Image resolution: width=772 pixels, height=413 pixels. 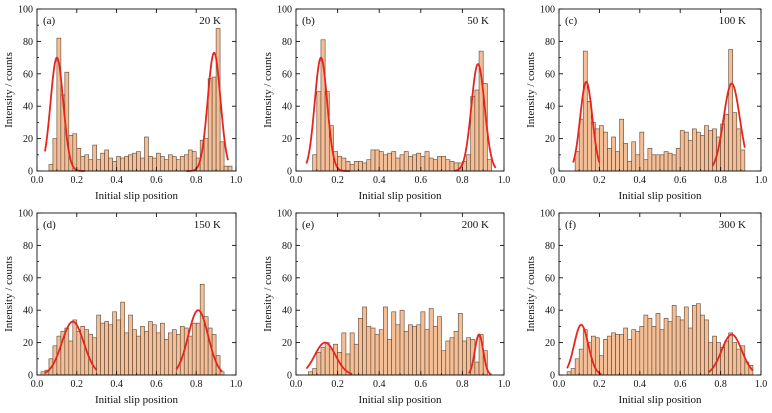 What do you see at coordinates (660, 196) in the screenshot?
I see `x-axis-label: Initial slip position` at bounding box center [660, 196].